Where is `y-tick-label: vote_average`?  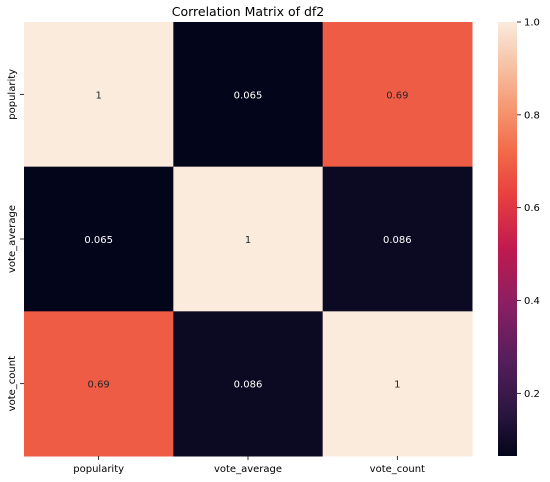 y-tick-label: vote_average is located at coordinates (12, 239).